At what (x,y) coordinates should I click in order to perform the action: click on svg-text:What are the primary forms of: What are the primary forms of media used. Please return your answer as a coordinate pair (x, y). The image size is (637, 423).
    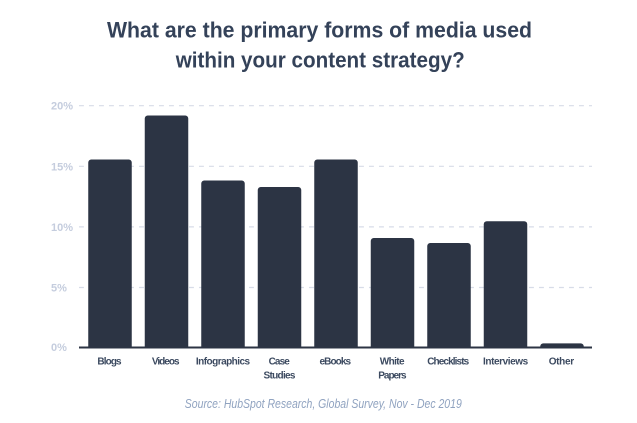
    Looking at the image, I should click on (319, 29).